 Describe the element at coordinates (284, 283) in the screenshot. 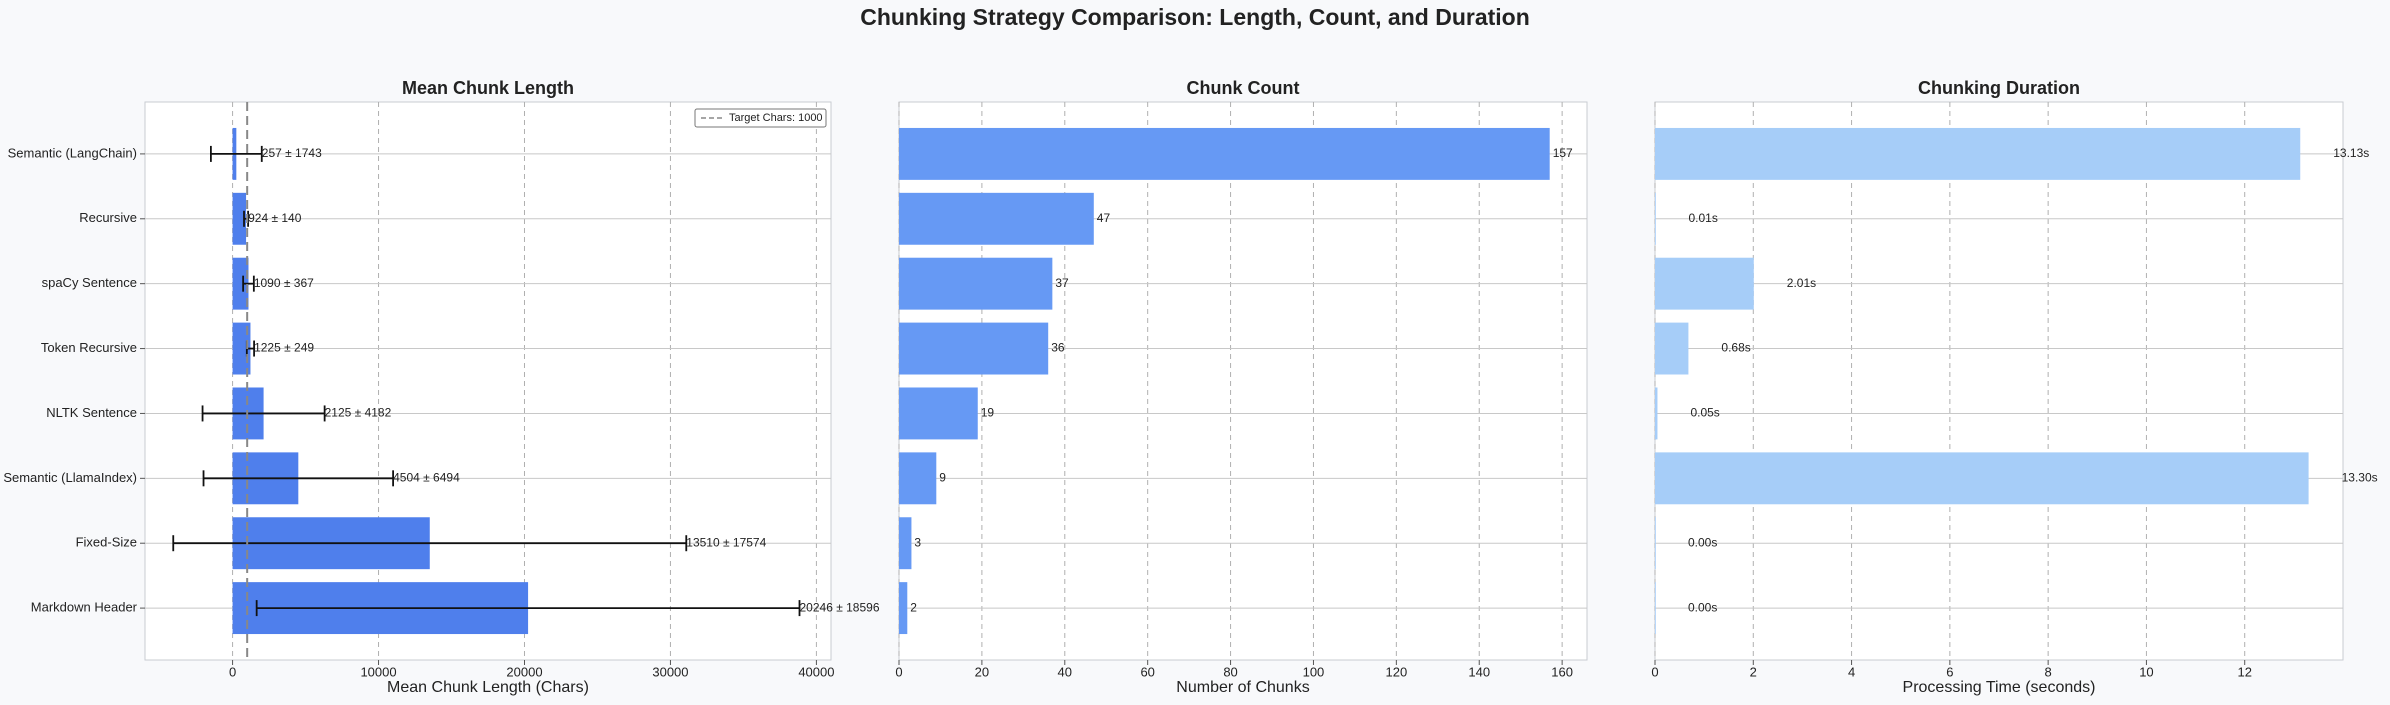

I see `value-label: 1090 ± 367` at that location.